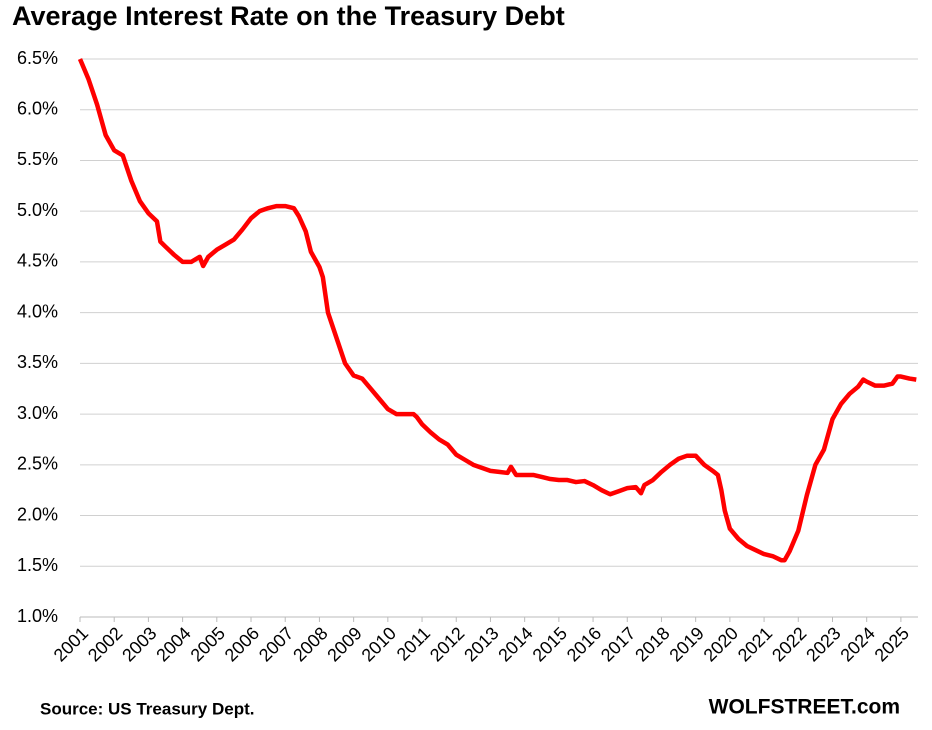 This screenshot has width=932, height=730. I want to click on y-tick-label: 5.5%, so click(37, 159).